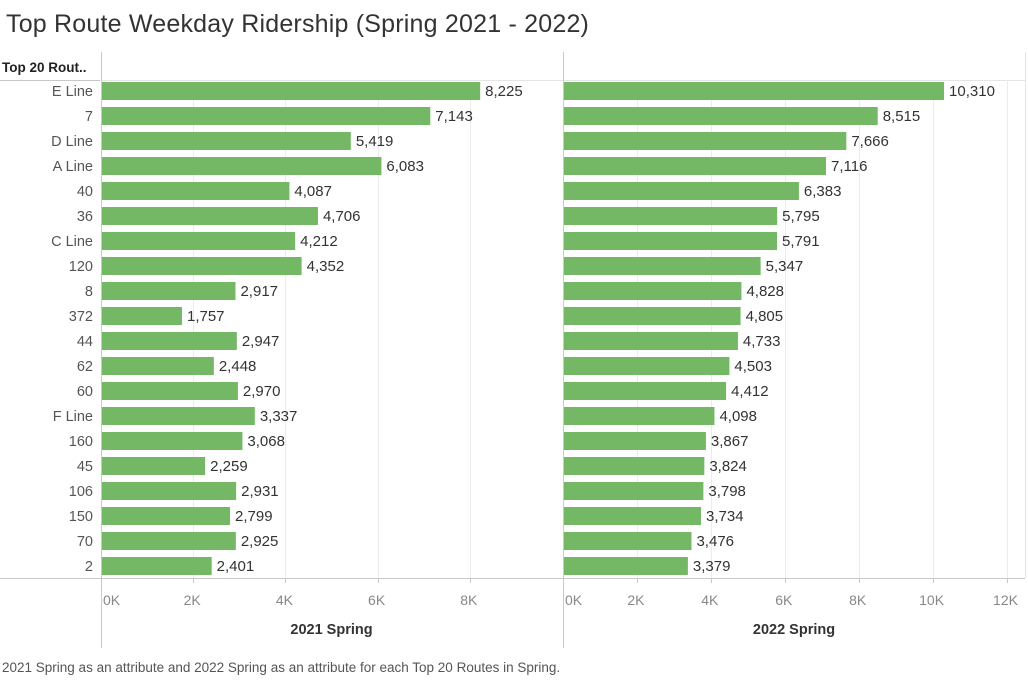  I want to click on category-label-11: 62, so click(85, 367).